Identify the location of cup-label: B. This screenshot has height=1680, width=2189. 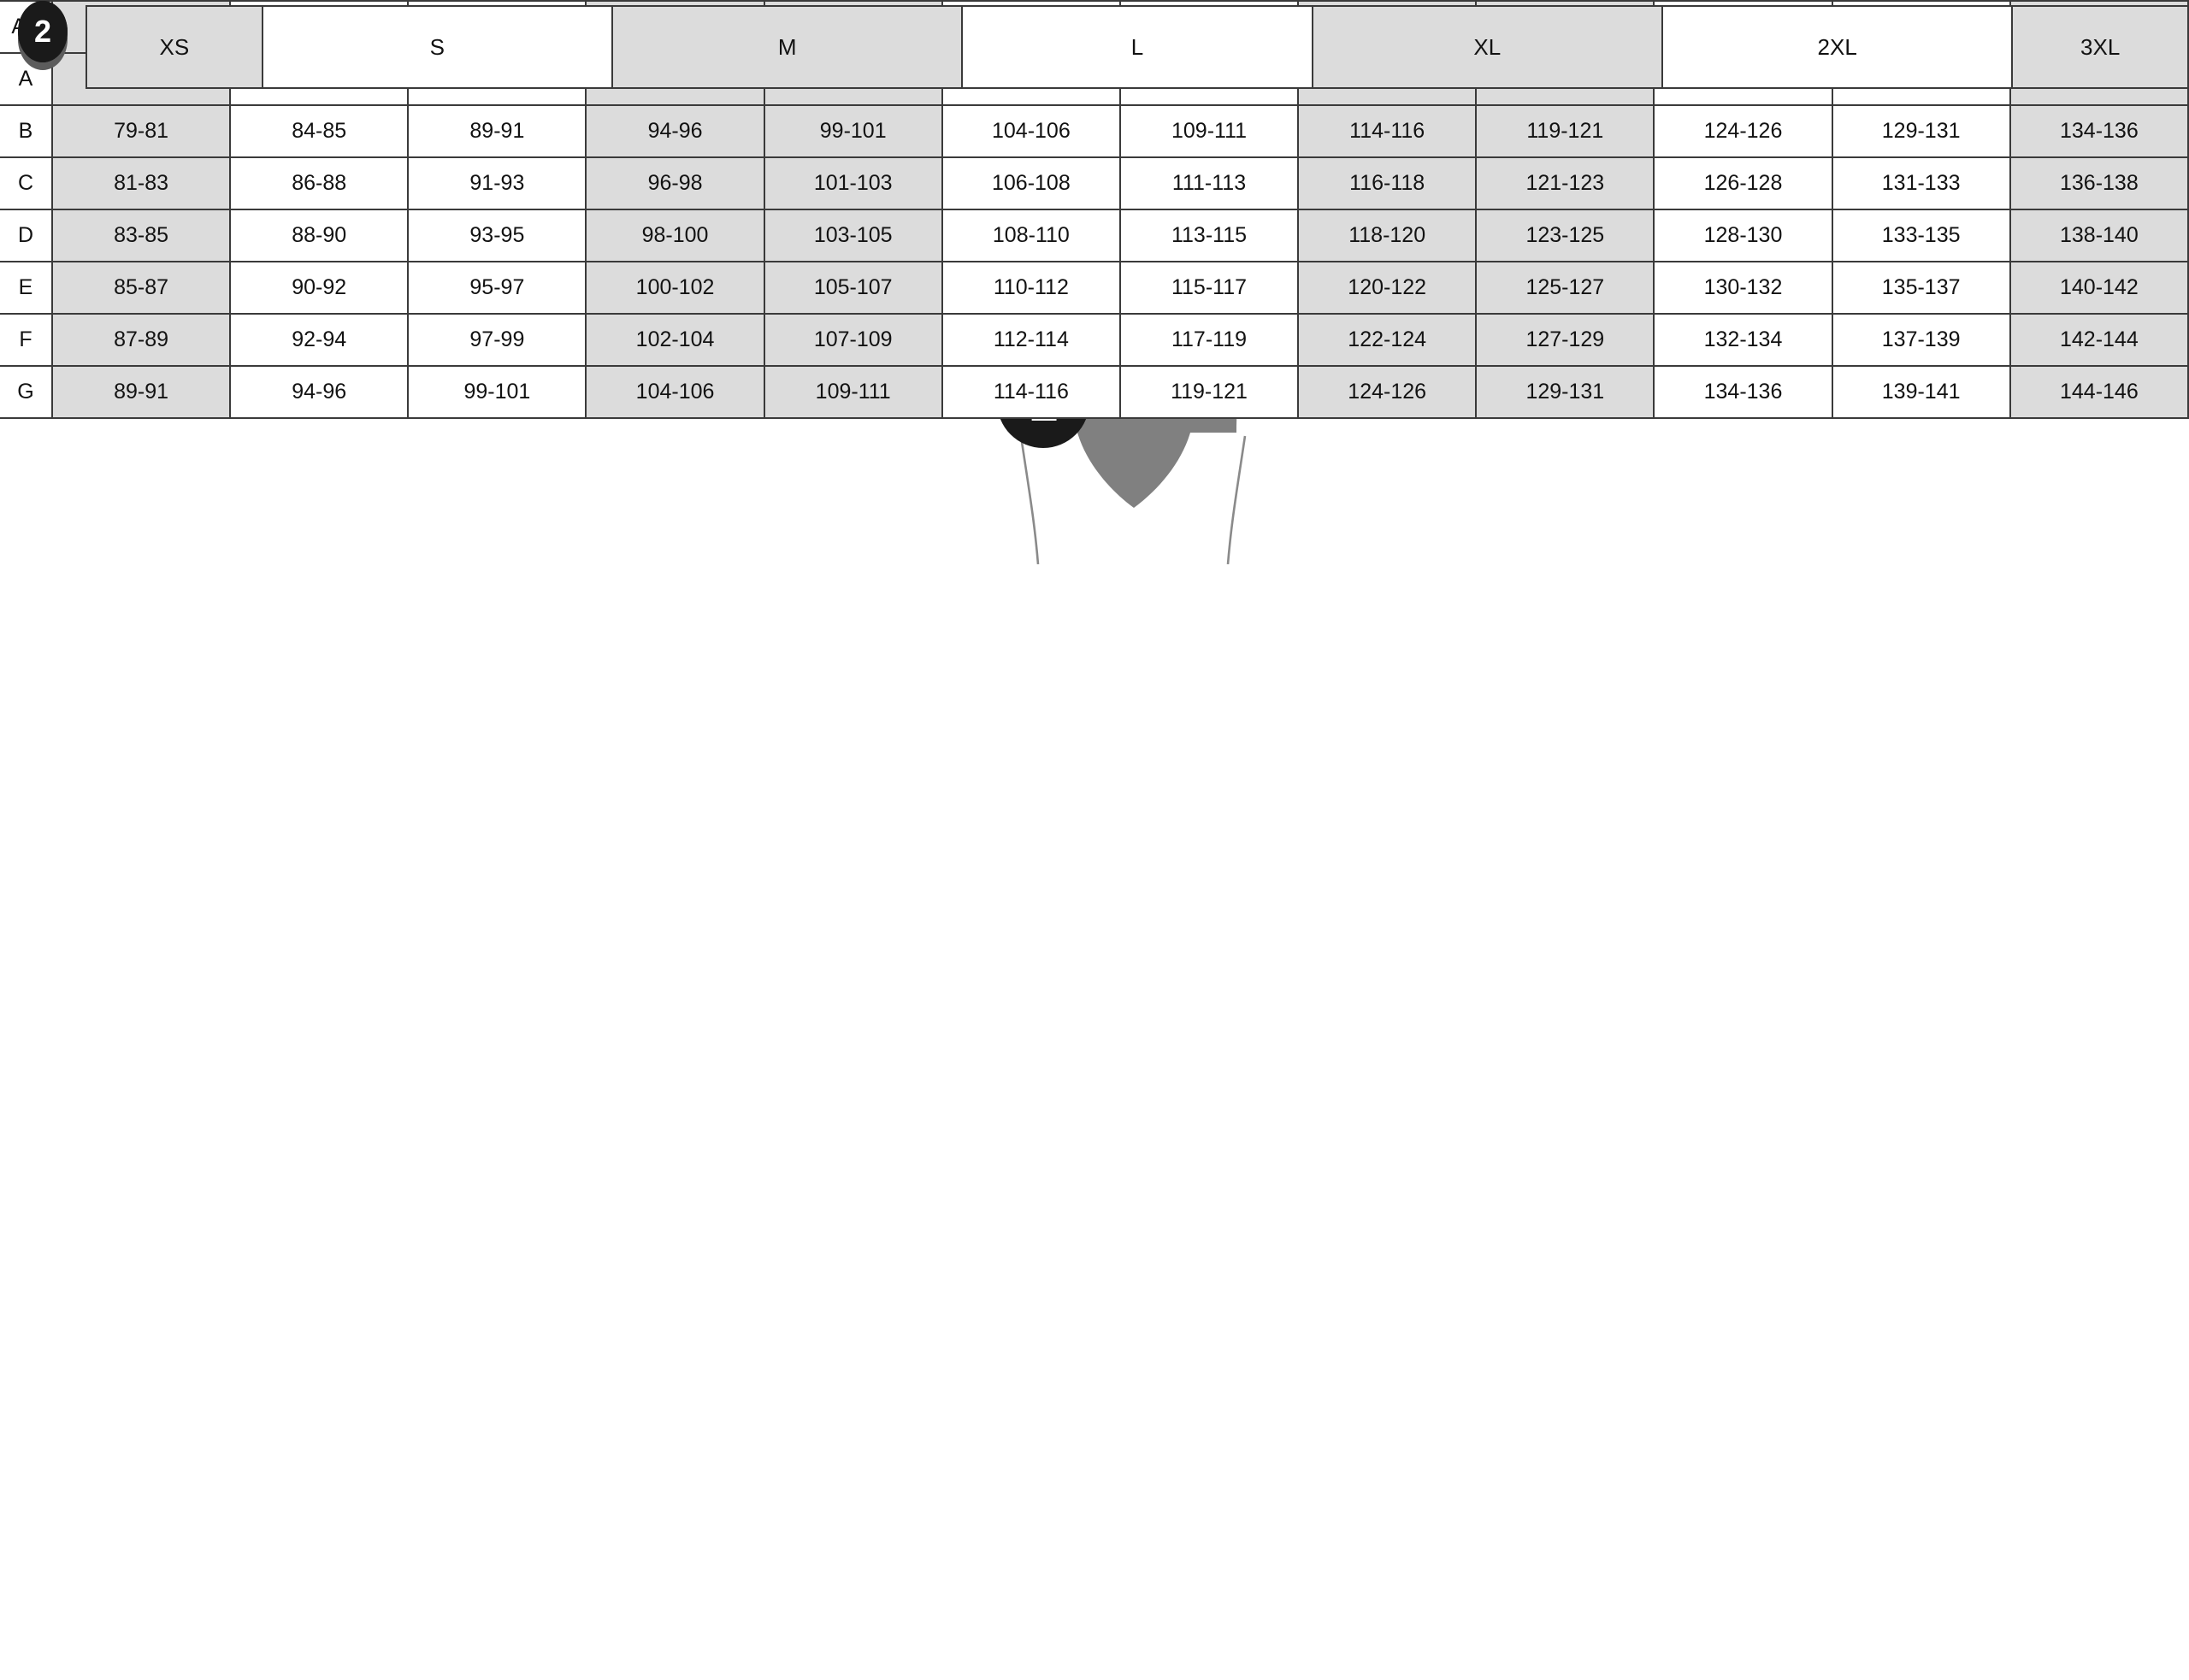
(26, 131).